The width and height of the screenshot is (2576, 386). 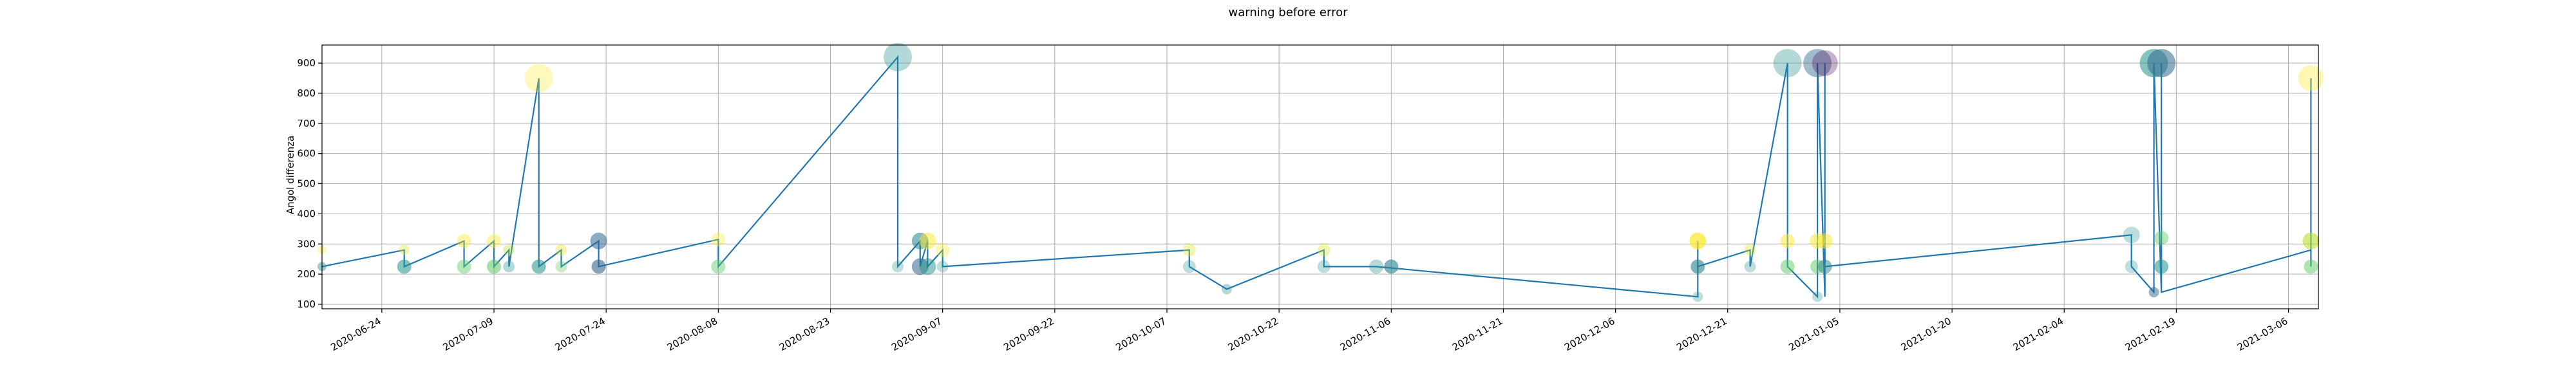 I want to click on x-tick-label: 2020-07-09, so click(x=468, y=334).